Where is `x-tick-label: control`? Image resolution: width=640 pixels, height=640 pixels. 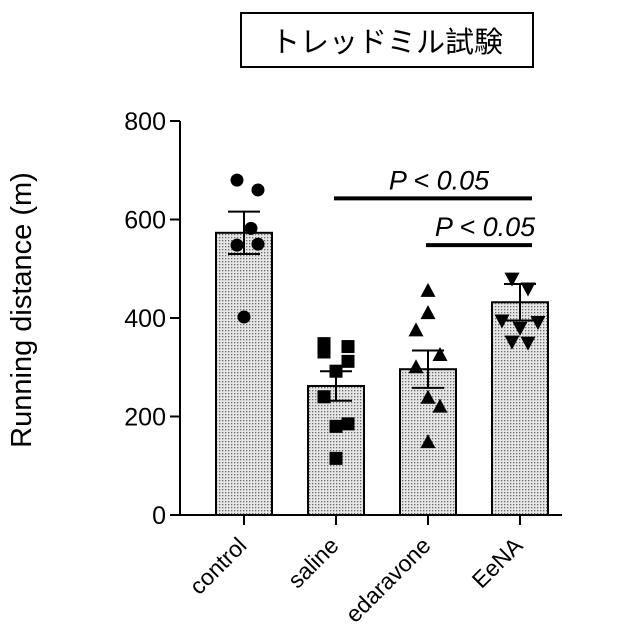
x-tick-label: control is located at coordinates (217, 565).